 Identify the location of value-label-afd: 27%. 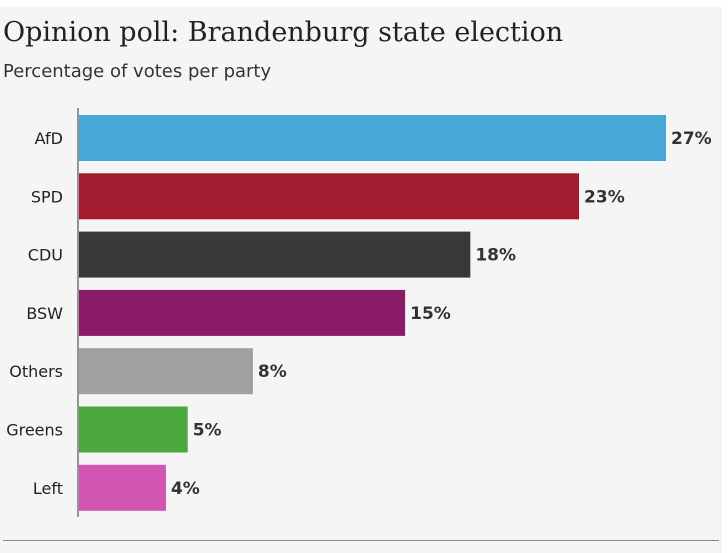
(691, 139).